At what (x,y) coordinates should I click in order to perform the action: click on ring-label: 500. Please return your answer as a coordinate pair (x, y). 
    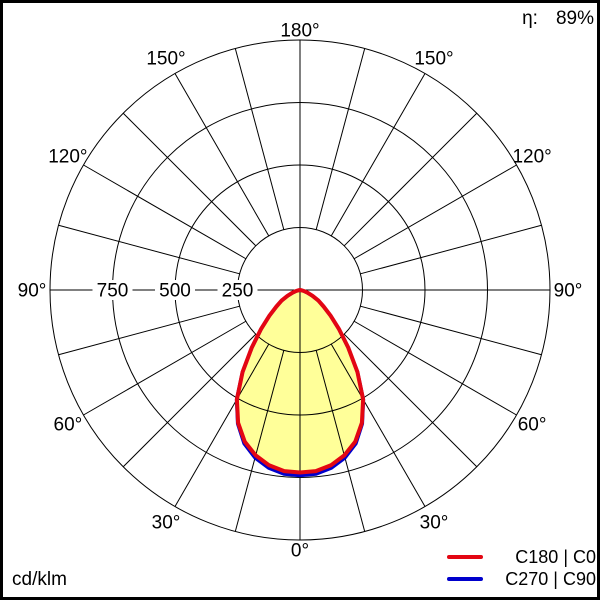
    Looking at the image, I should click on (175, 291).